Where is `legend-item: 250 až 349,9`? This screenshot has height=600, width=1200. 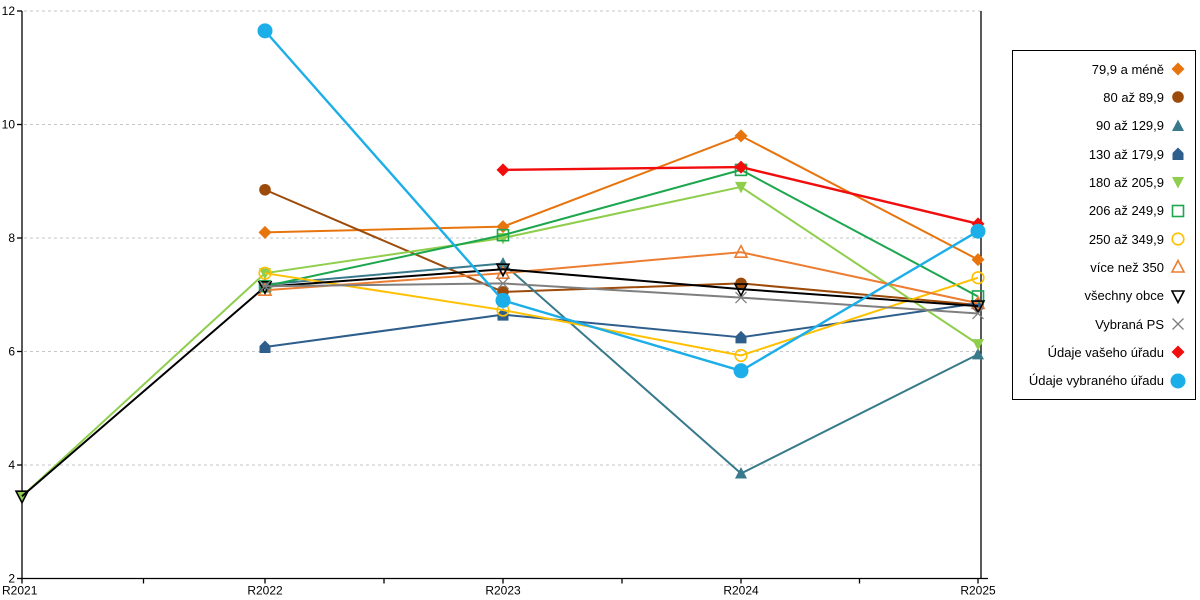
legend-item: 250 až 349,9 is located at coordinates (1102, 239).